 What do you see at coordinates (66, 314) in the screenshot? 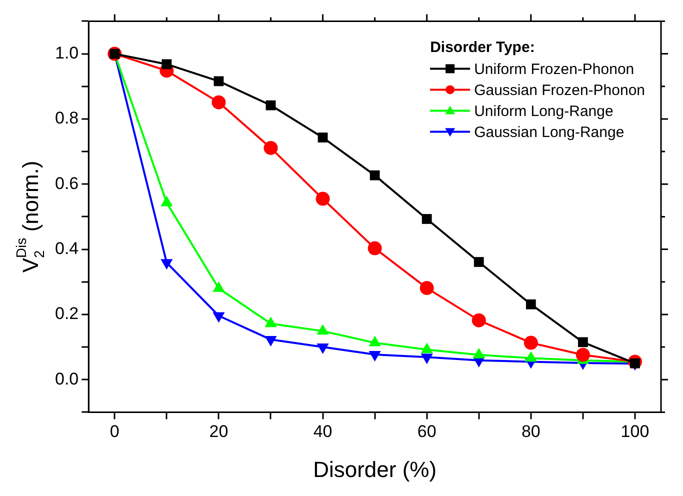
I see `y-tick-label: 0.2` at bounding box center [66, 314].